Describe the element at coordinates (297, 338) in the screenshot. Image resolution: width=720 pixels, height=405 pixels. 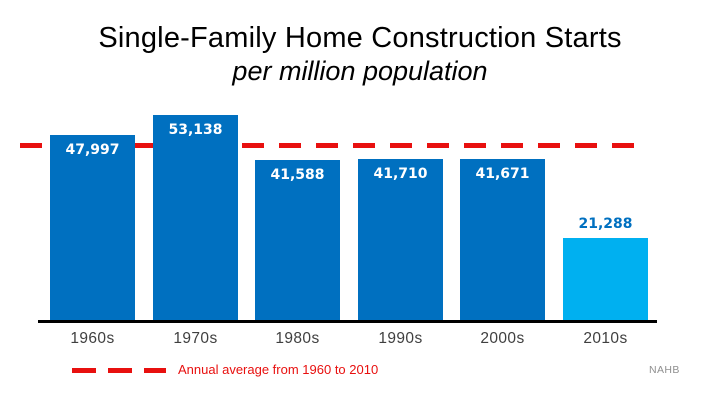
I see `x-axis-label-1980s: 1980s` at that location.